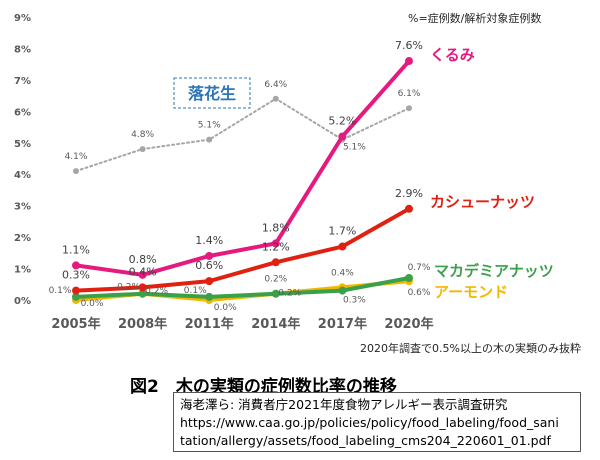 This screenshot has height=460, width=600. Describe the element at coordinates (275, 85) in the screenshot. I see `data-label: 6.4%` at that location.